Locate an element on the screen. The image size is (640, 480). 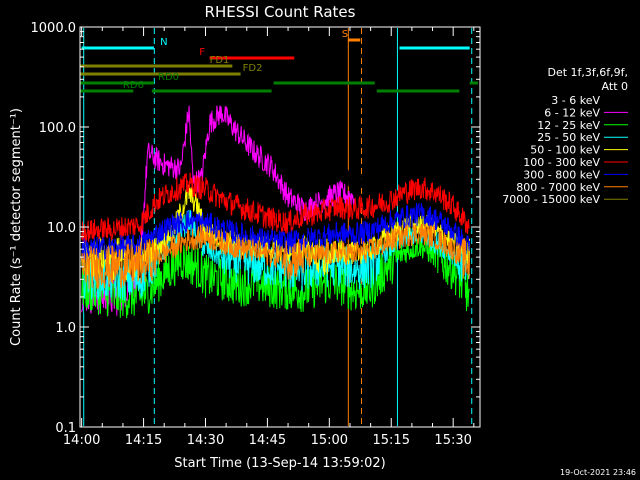
legend-entry-4: 50 - 100 keV is located at coordinates (565, 150).